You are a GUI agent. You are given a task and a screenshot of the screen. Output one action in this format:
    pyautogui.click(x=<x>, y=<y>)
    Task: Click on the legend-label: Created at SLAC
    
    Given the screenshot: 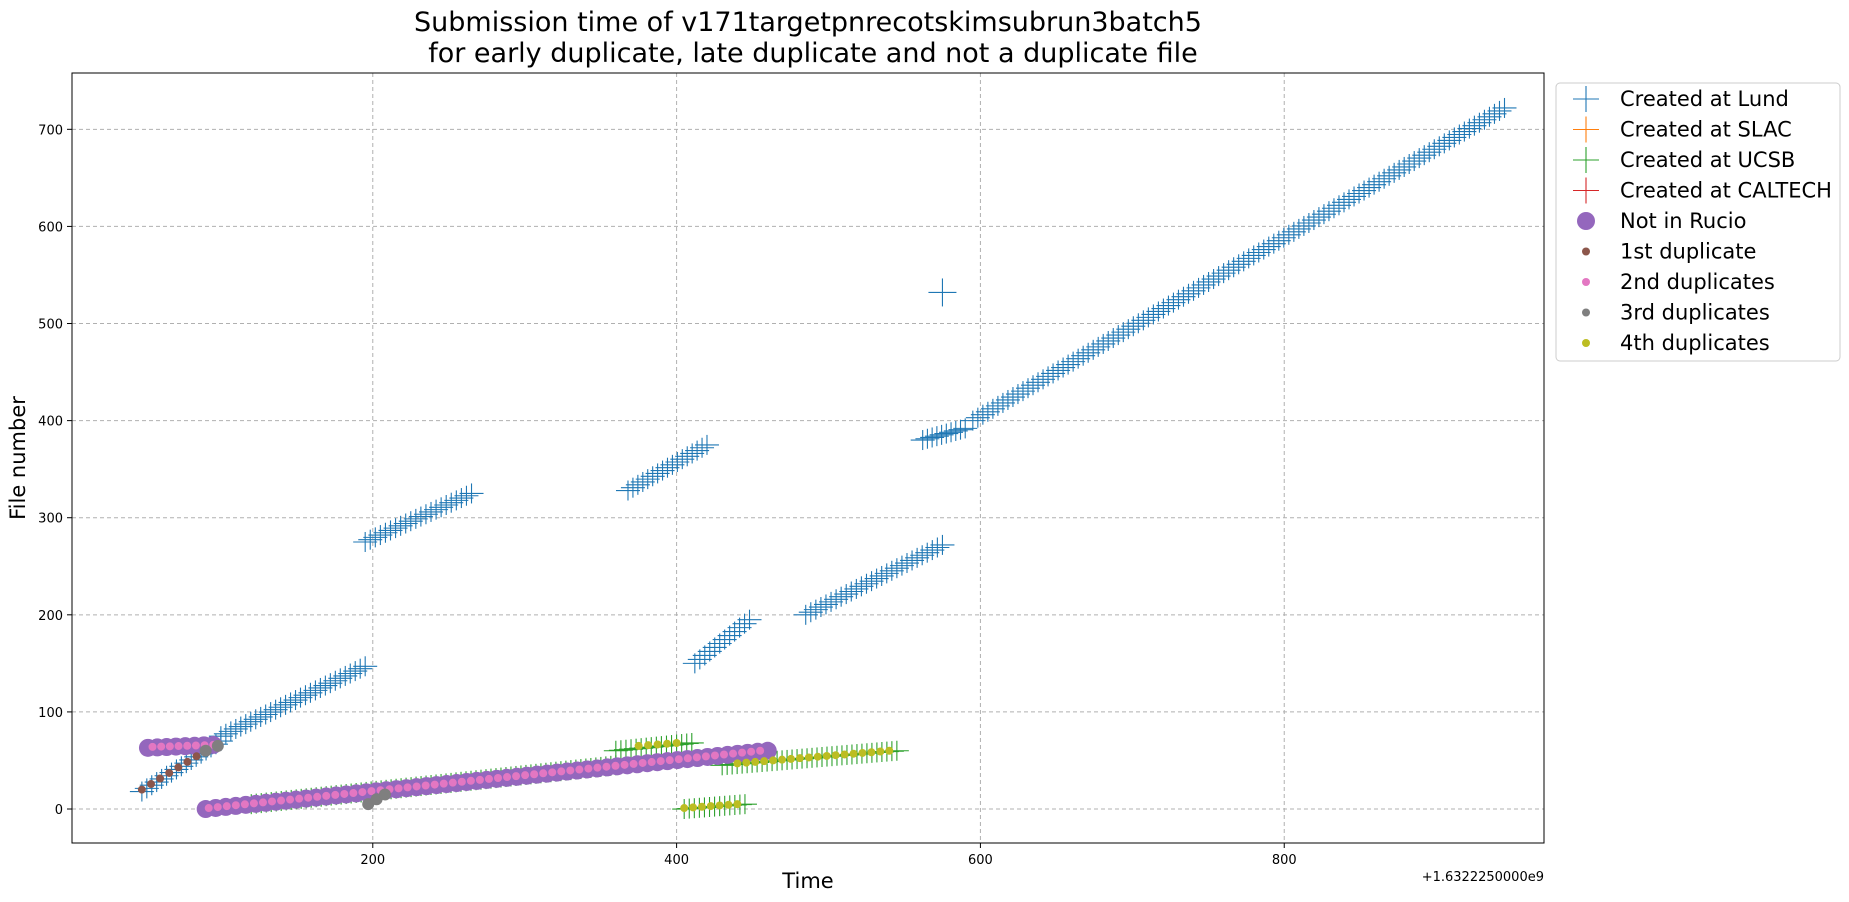 What is the action you would take?
    pyautogui.click(x=1706, y=130)
    